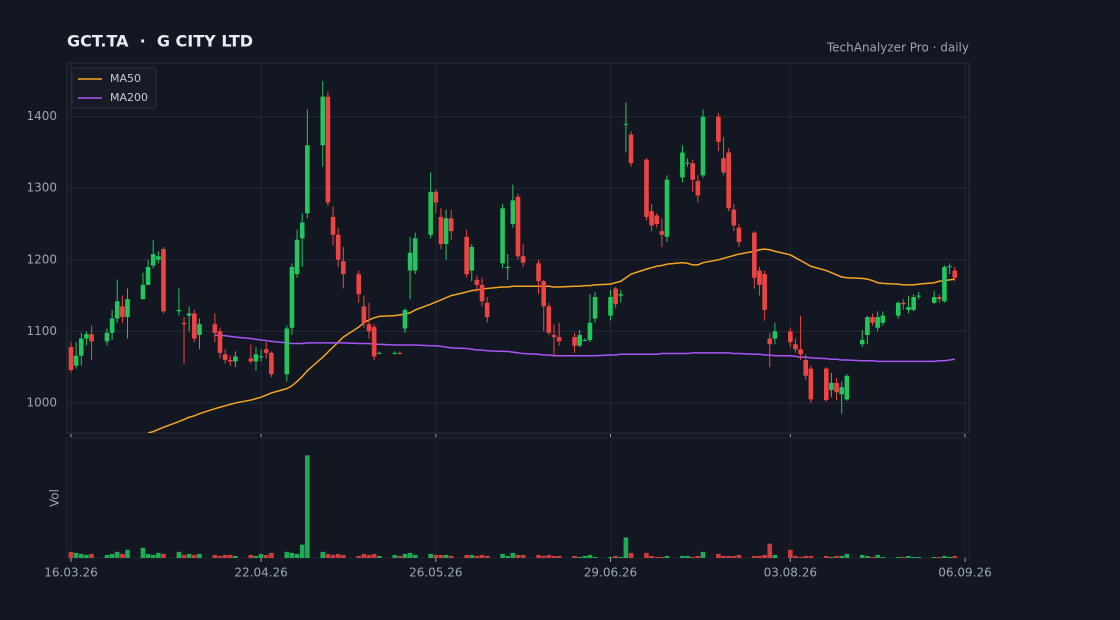  I want to click on x-tick-label: 16.03.26, so click(70, 573).